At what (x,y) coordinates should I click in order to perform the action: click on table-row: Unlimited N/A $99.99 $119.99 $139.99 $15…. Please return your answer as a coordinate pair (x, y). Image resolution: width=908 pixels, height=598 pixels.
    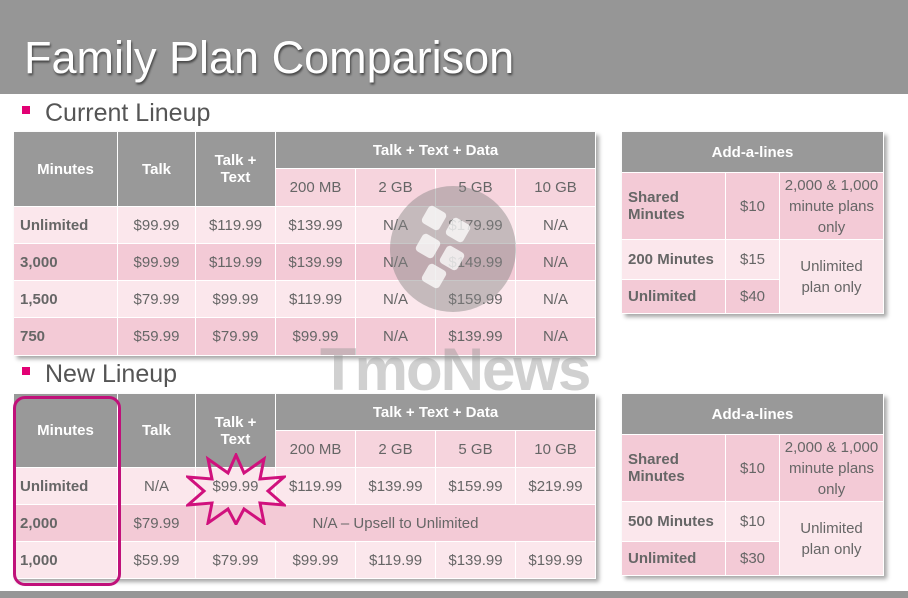
    Looking at the image, I should click on (305, 486).